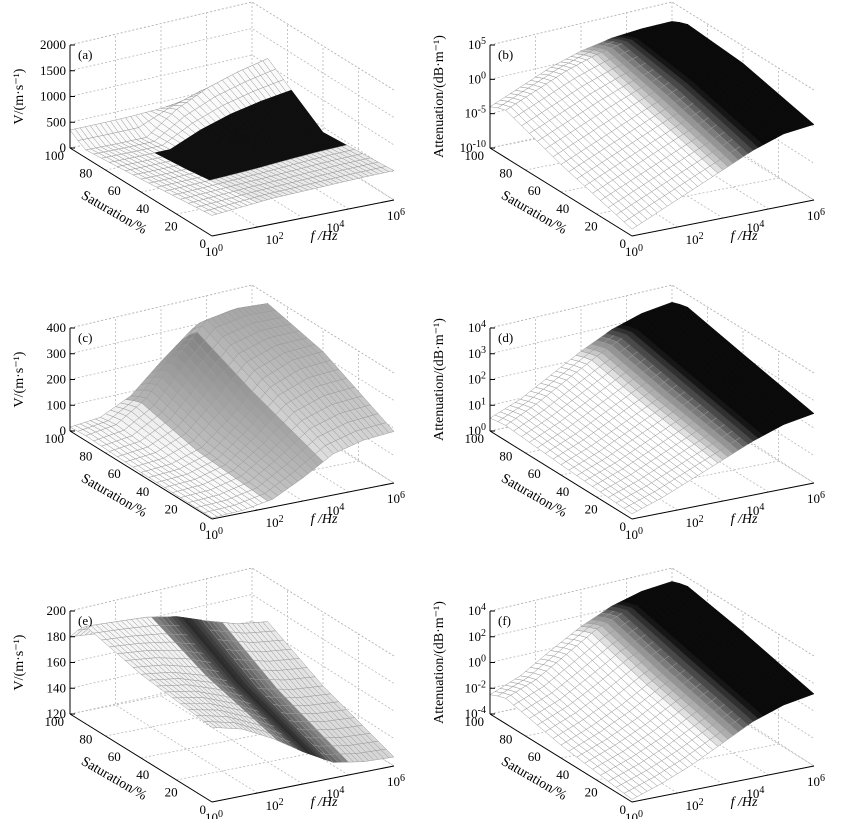 The width and height of the screenshot is (844, 819). Describe the element at coordinates (85, 337) in the screenshot. I see `panel-label: (c)` at that location.